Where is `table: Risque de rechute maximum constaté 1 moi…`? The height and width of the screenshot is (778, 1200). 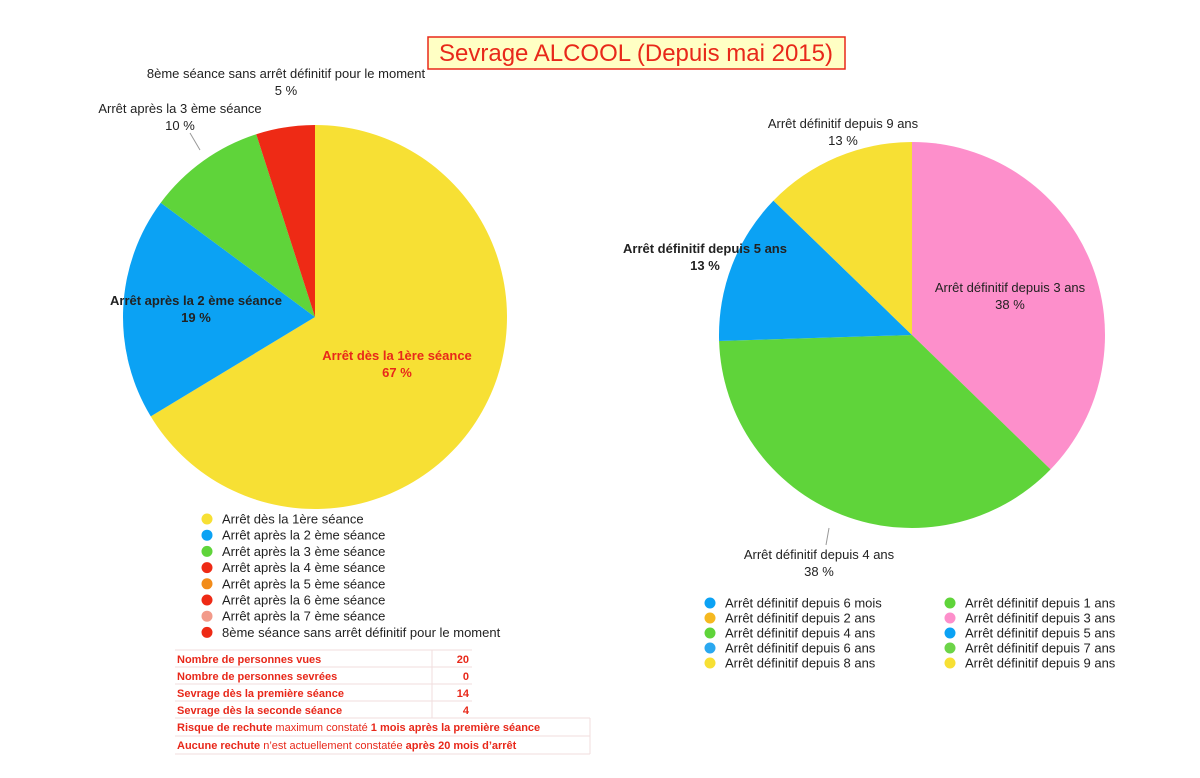 table: Risque de rechute maximum constaté 1 moi… is located at coordinates (383, 702).